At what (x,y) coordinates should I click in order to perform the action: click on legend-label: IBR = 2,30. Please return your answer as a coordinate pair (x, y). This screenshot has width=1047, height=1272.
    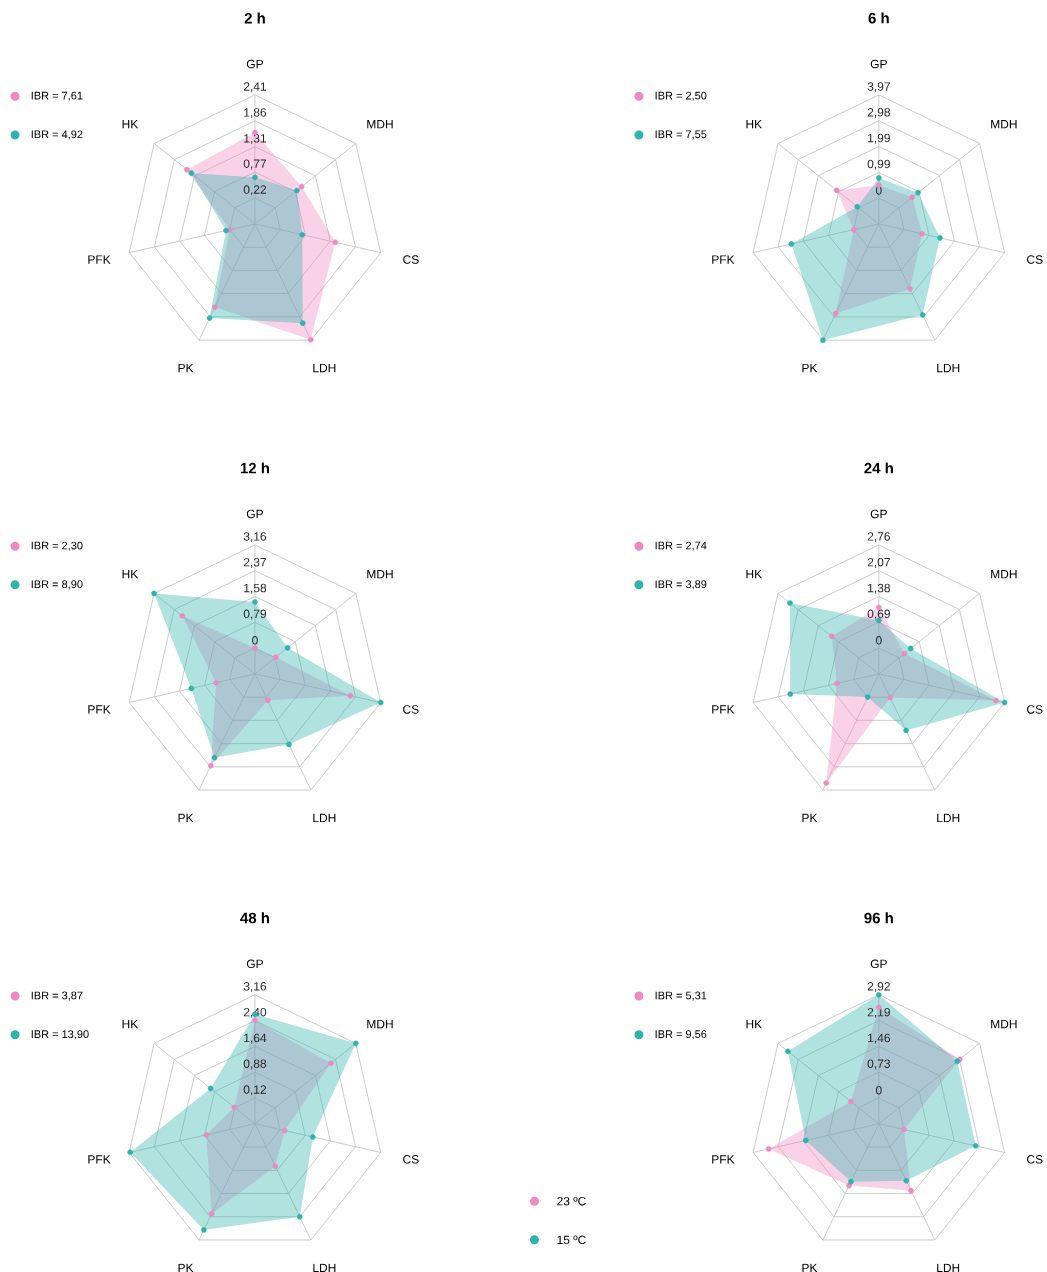
    Looking at the image, I should click on (57, 546).